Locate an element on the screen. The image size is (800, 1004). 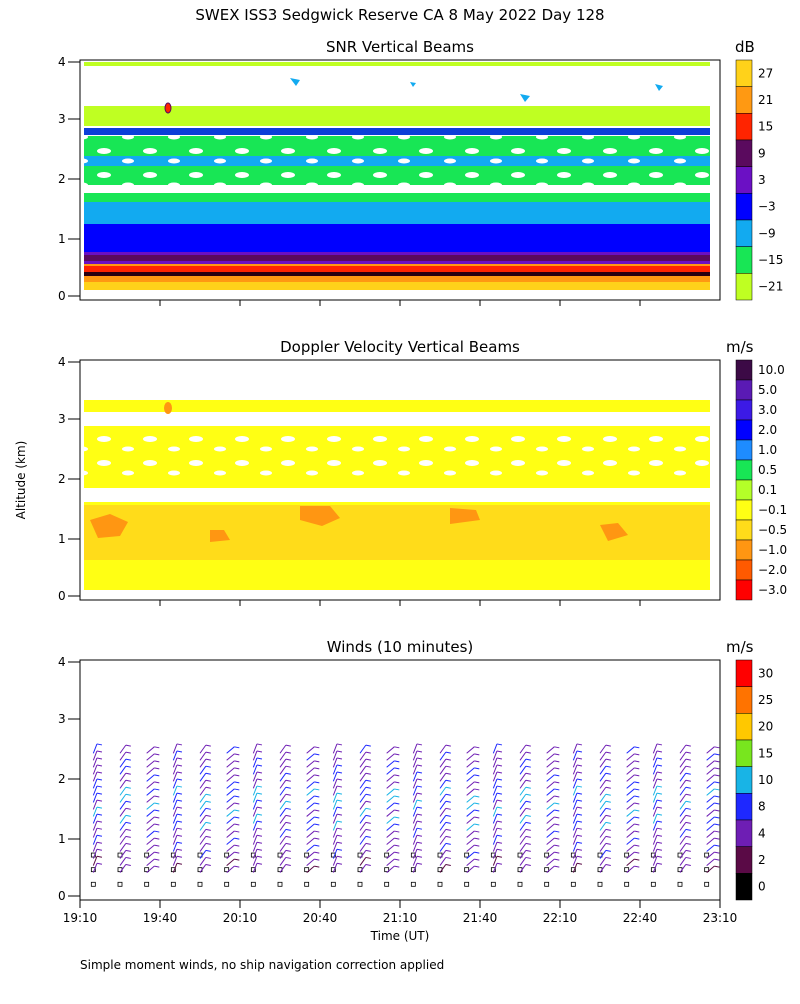
doppler-ytick: 0 is located at coordinates (62, 596).